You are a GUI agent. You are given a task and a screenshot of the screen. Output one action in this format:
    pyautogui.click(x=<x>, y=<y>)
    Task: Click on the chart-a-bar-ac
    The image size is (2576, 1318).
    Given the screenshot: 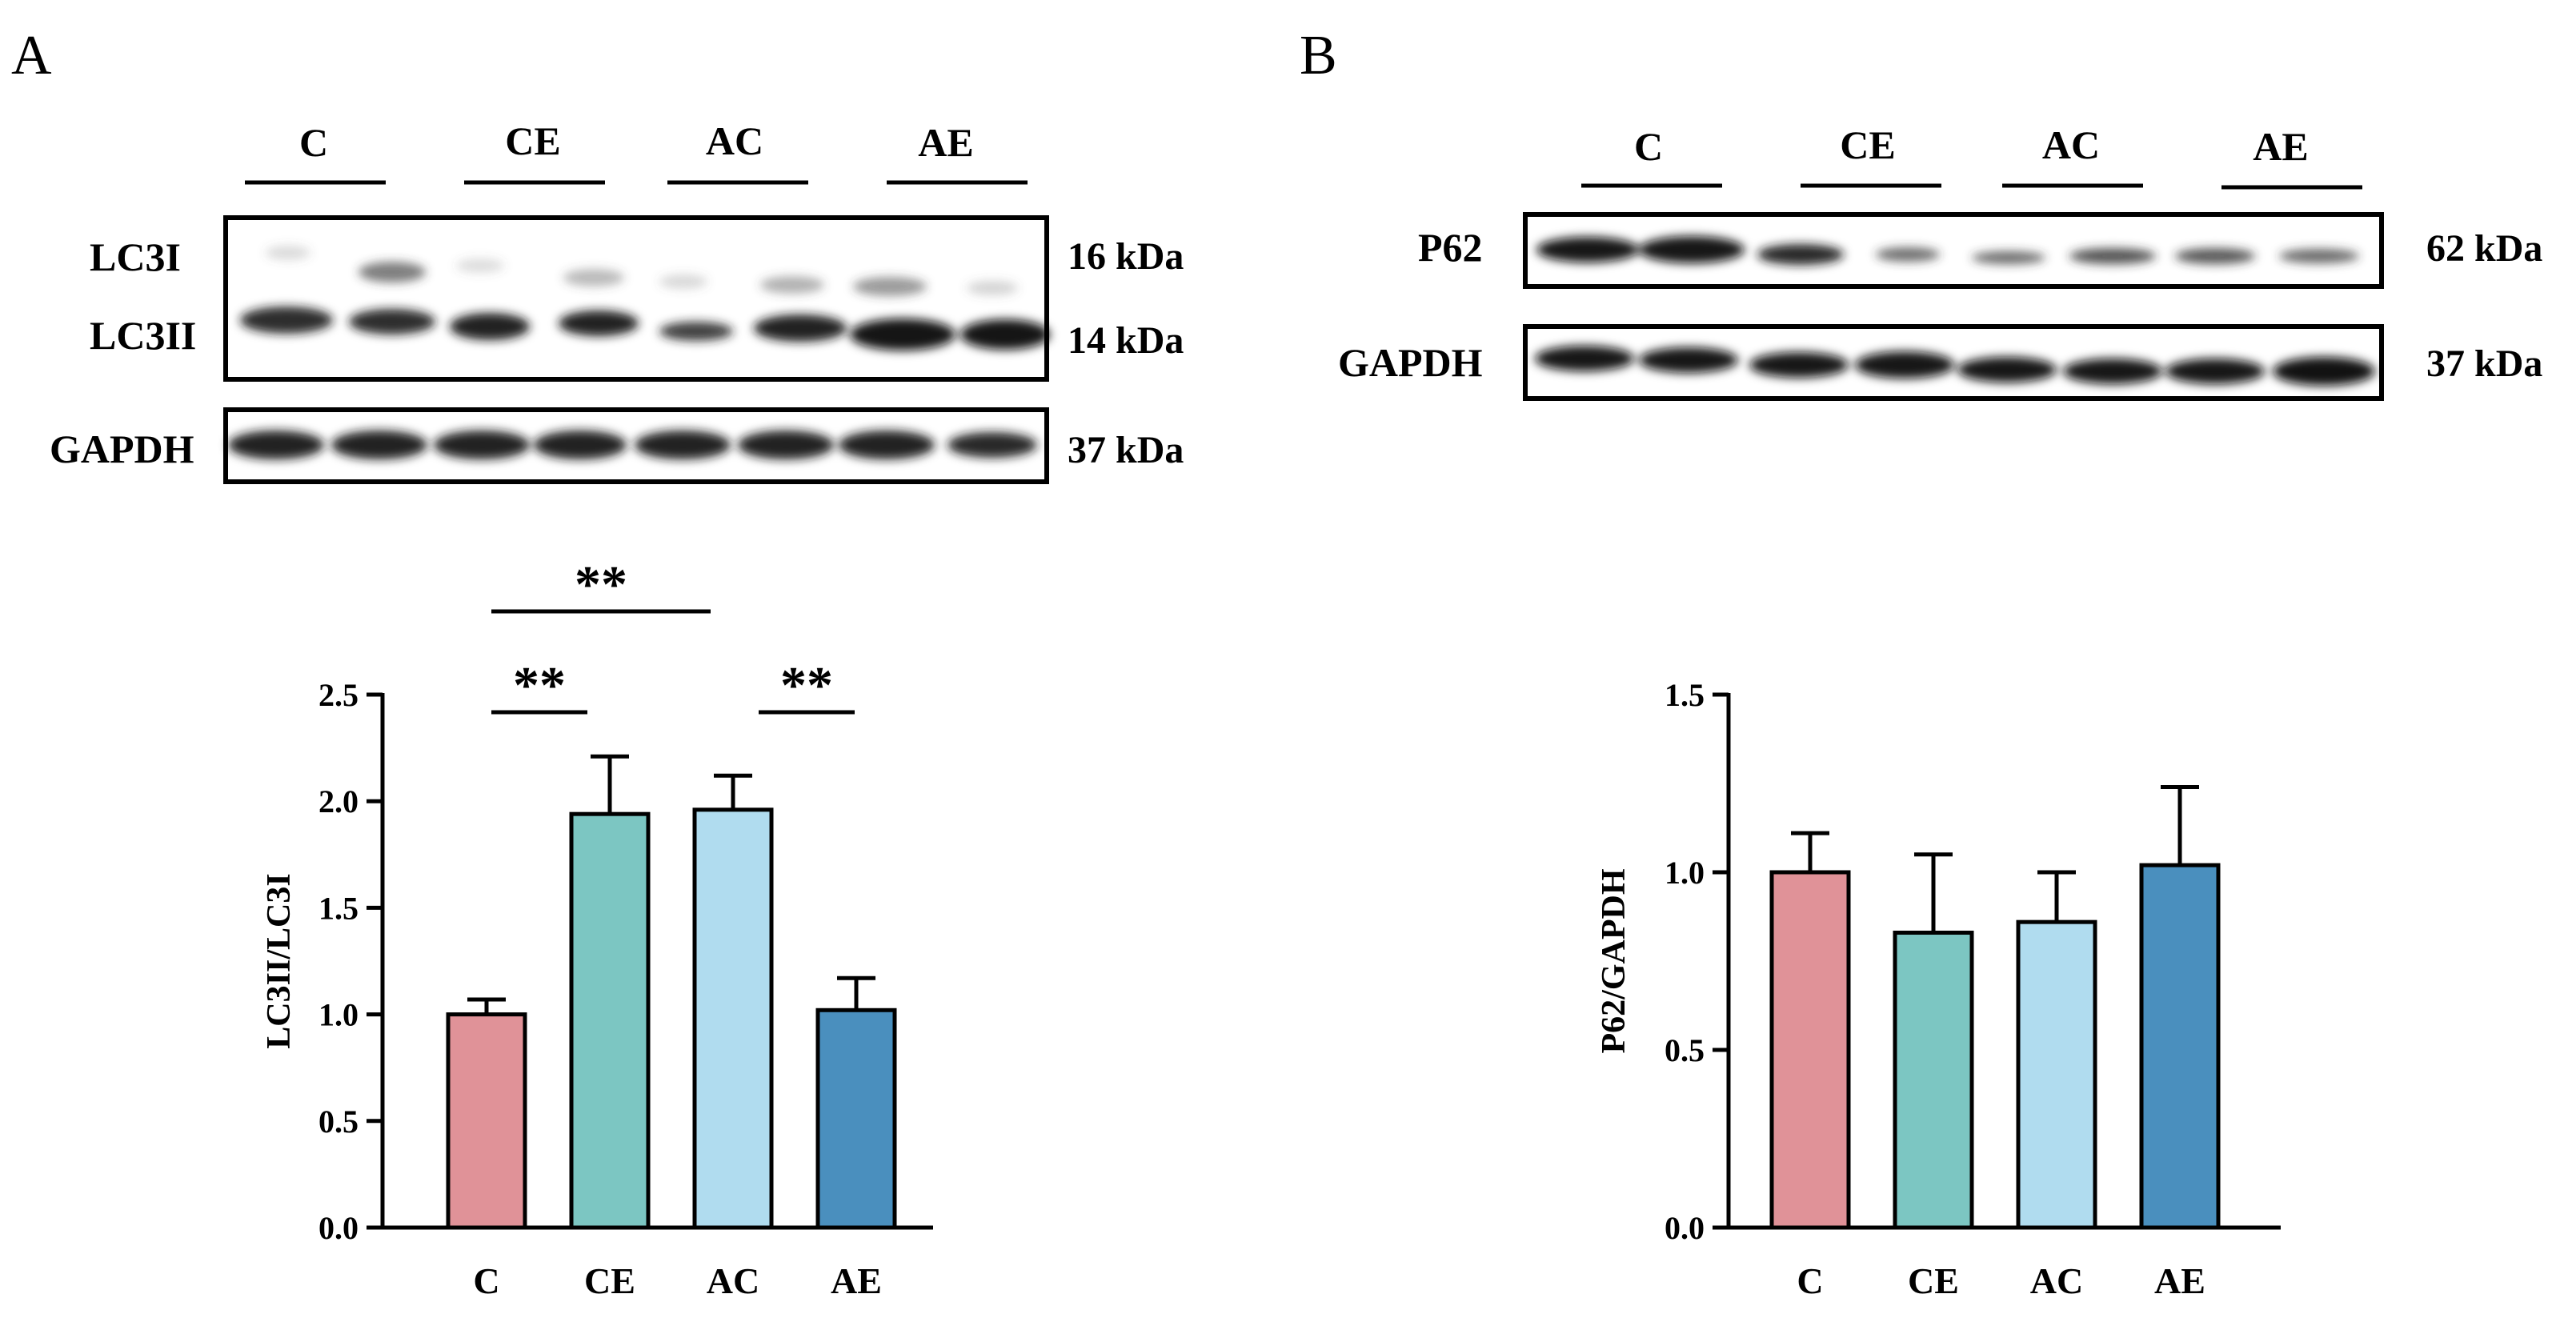 What is the action you would take?
    pyautogui.click(x=733, y=1018)
    